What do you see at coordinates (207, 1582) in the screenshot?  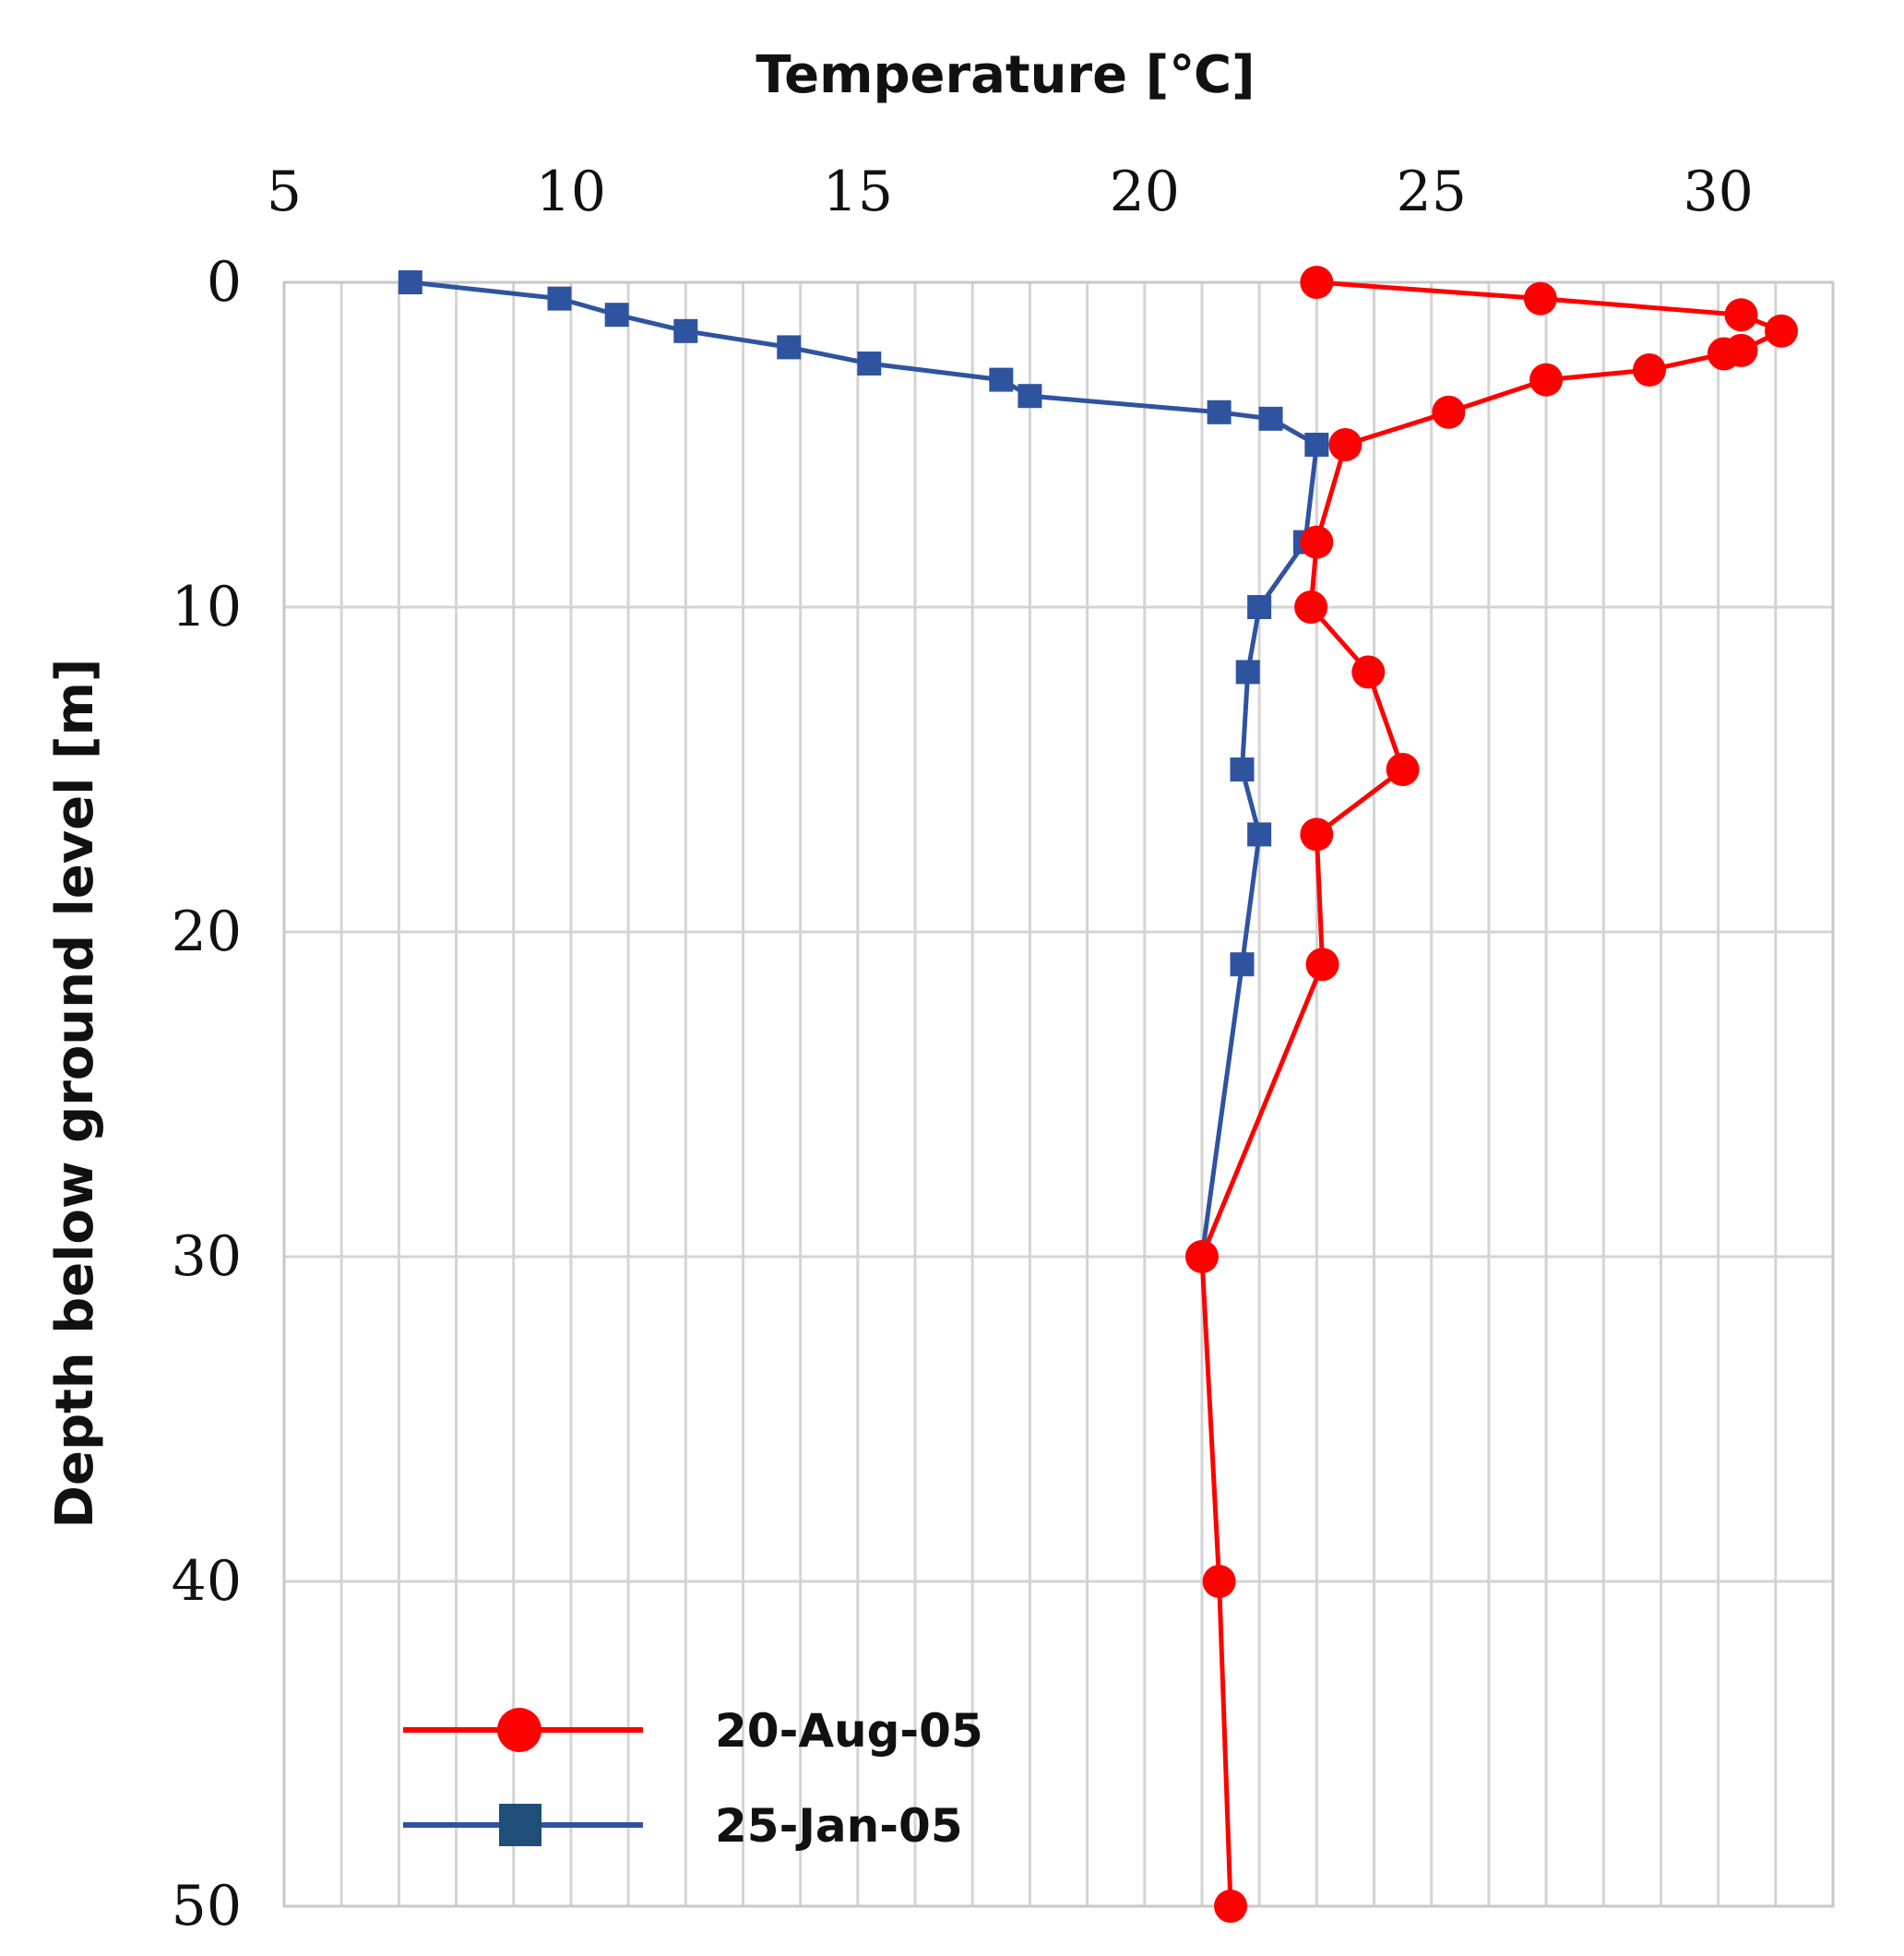 I see `y-tick-label: 40` at bounding box center [207, 1582].